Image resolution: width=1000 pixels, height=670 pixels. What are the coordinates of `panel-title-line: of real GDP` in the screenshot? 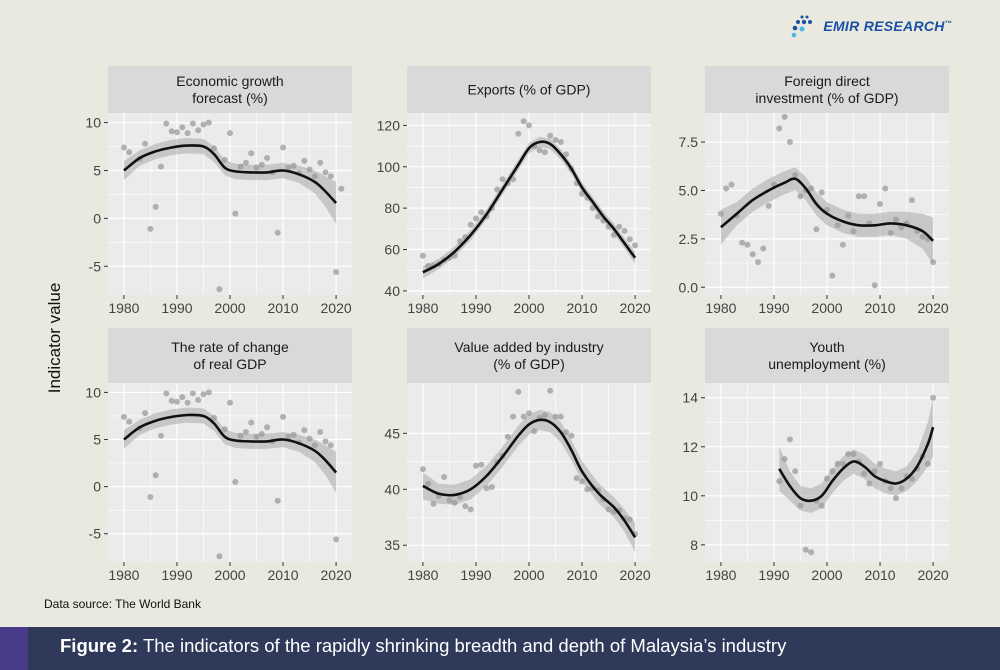 It's located at (229, 364).